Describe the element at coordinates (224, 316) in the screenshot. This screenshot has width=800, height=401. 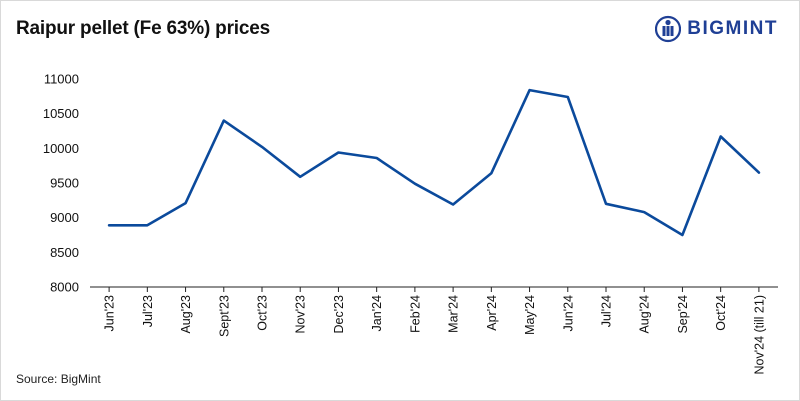
I see `x-tick-label: Sept'23` at that location.